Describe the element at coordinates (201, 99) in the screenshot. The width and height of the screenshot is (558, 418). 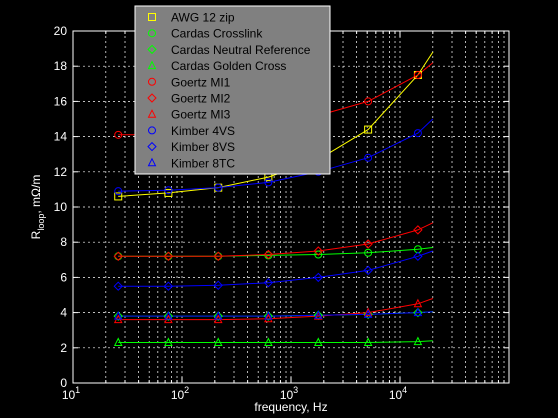
I see `legend-label: Goertz MI2` at that location.